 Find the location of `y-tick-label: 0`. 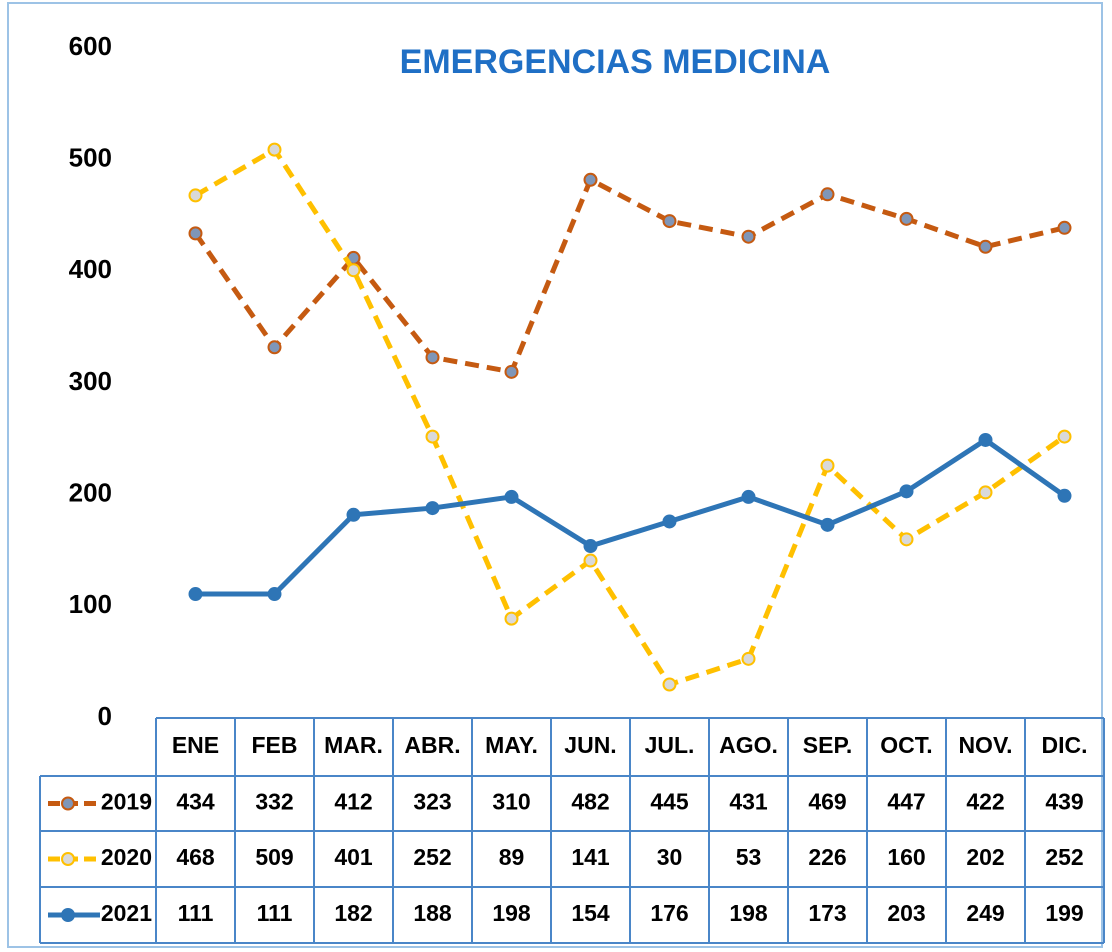

y-tick-label: 0 is located at coordinates (105, 716).